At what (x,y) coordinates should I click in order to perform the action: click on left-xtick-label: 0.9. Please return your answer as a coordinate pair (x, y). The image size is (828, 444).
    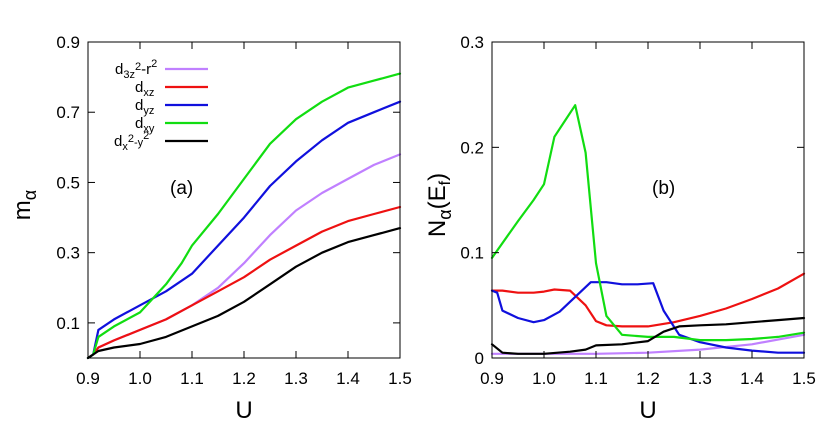
    Looking at the image, I should click on (88, 378).